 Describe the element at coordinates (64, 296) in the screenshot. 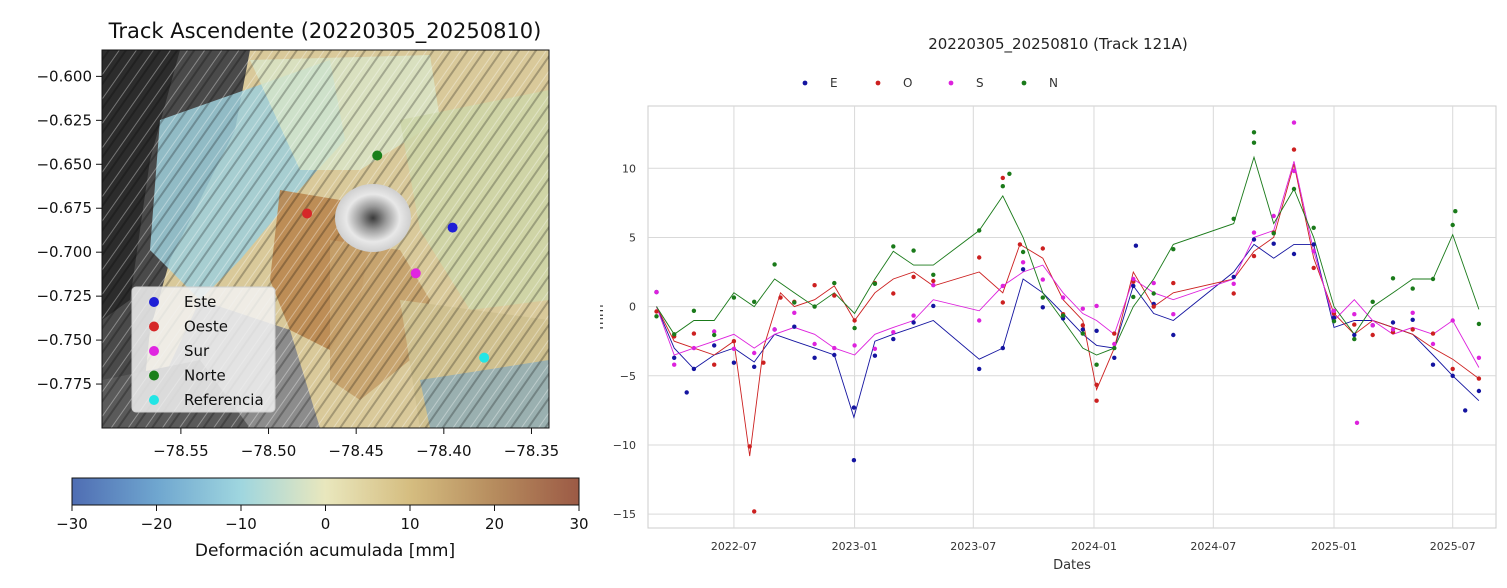

I see `map-y-tick-label: −0.725` at that location.